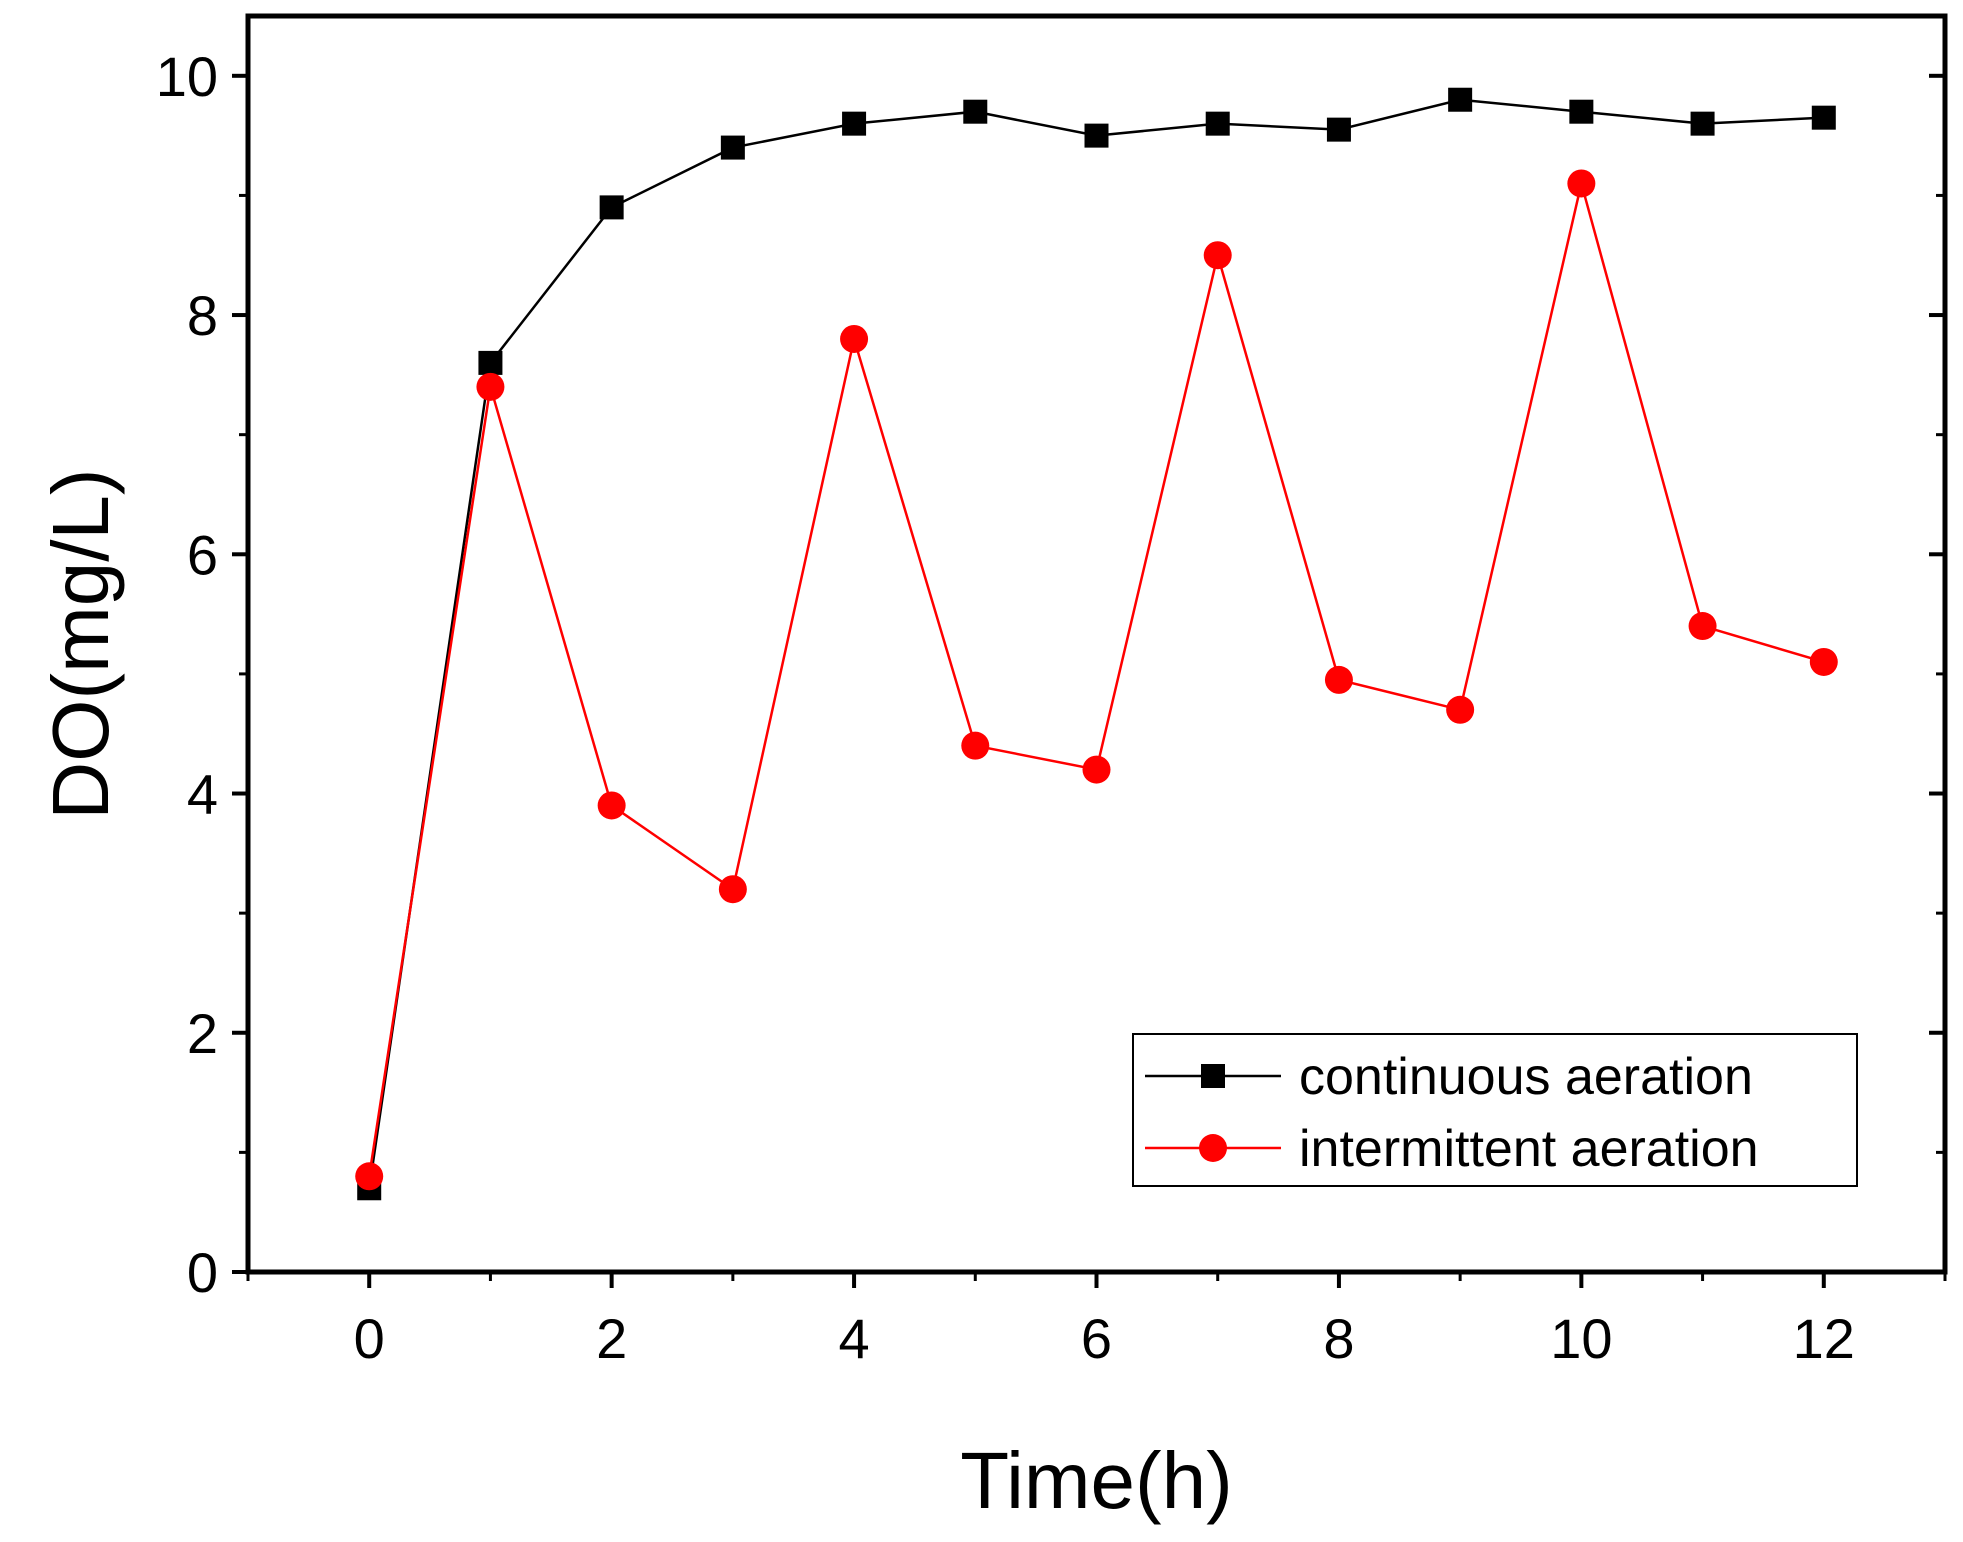 The image size is (1963, 1542). I want to click on legend: continuous aeration intermittent aeration, so click(1495, 1110).